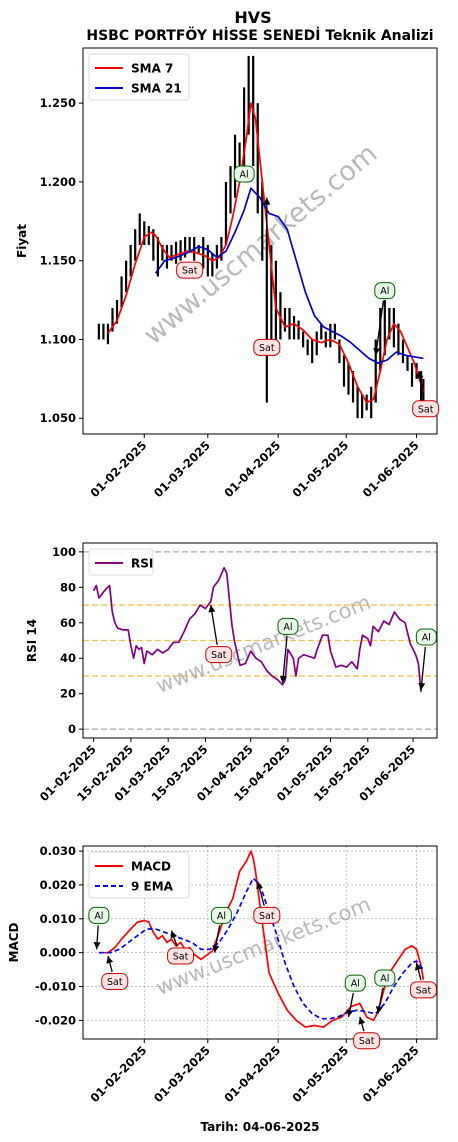 The height and width of the screenshot is (1142, 458). What do you see at coordinates (14, 942) in the screenshot?
I see `y-axis-label: MACD` at bounding box center [14, 942].